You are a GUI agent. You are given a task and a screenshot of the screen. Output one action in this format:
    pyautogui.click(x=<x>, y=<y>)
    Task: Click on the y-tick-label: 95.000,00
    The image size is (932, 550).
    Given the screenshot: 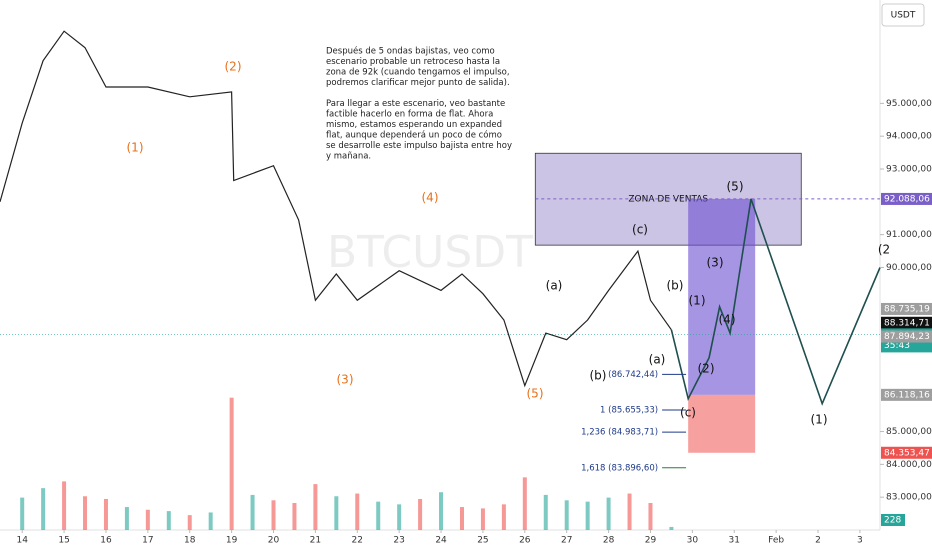 What is the action you would take?
    pyautogui.click(x=909, y=104)
    